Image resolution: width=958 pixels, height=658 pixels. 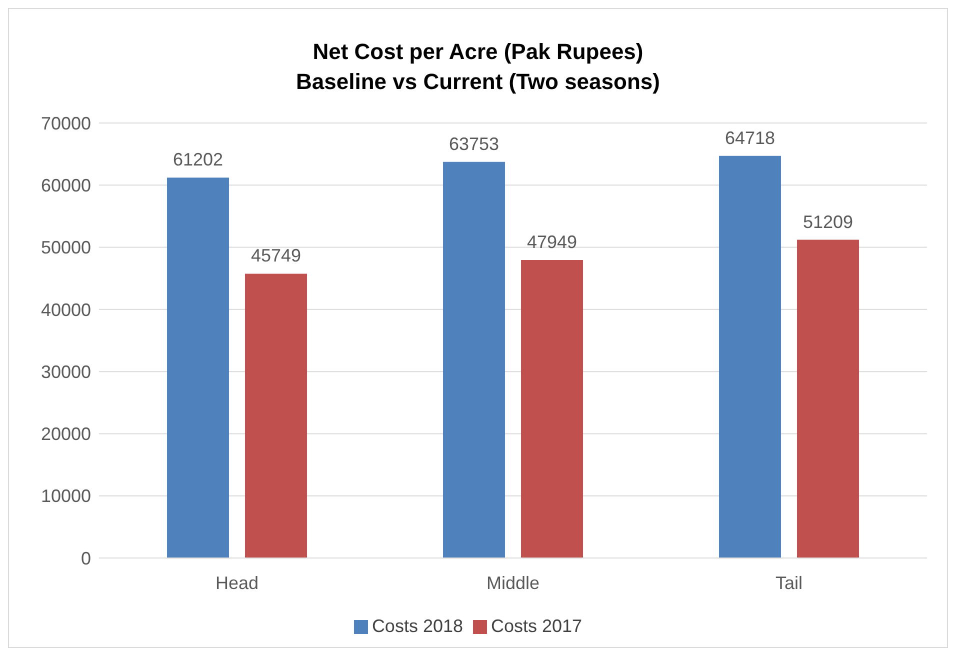 What do you see at coordinates (478, 52) in the screenshot?
I see `chart-title: Net Cost per Acre (Pak Rupees)` at bounding box center [478, 52].